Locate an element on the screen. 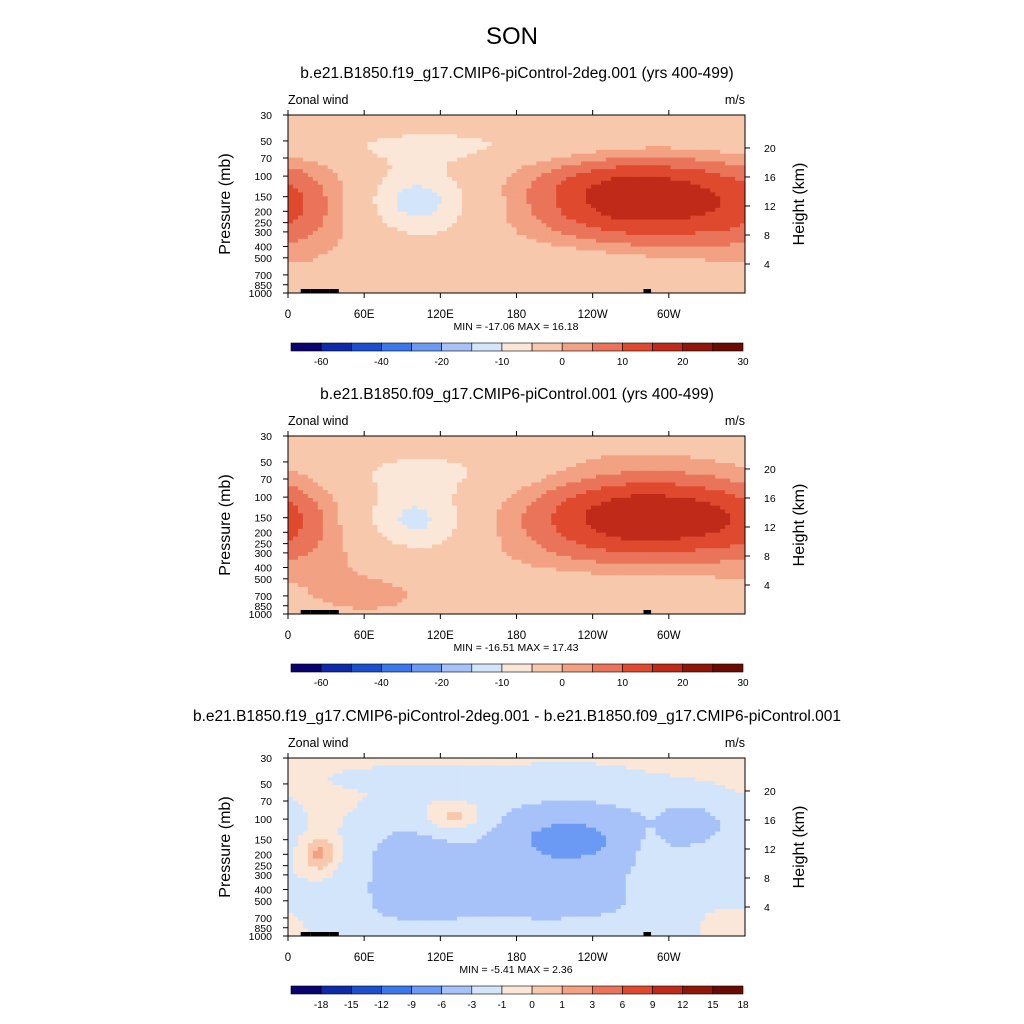  y-tick-label: 300 is located at coordinates (263, 233).